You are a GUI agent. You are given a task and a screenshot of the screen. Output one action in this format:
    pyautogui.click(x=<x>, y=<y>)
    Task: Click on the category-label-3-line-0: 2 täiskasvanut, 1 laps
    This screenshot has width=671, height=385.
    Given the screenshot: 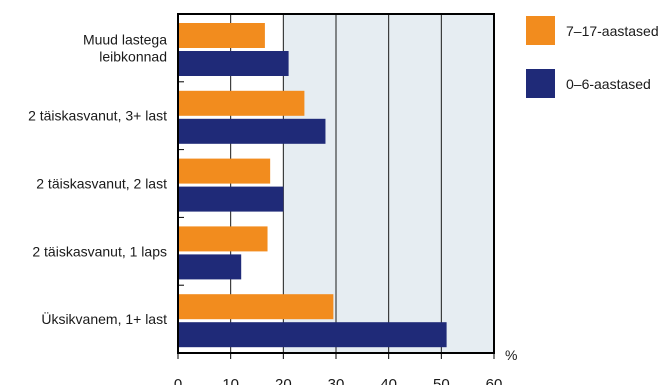 What is the action you would take?
    pyautogui.click(x=99, y=251)
    